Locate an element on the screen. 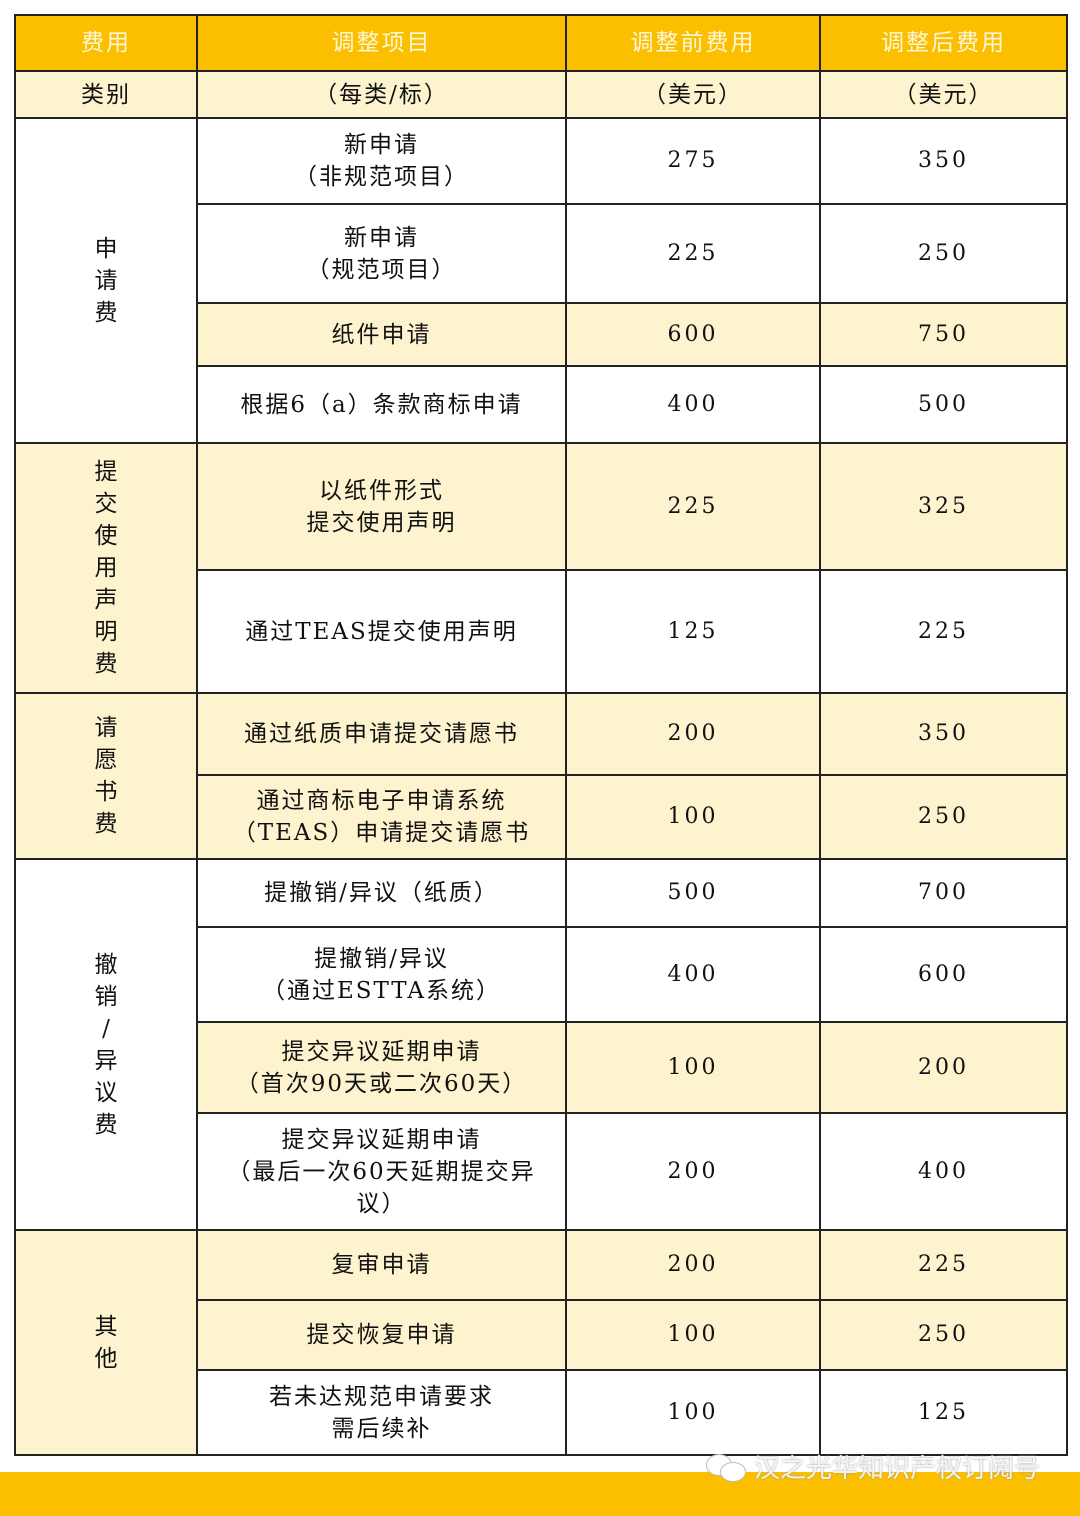 The height and width of the screenshot is (1516, 1080). item-line: （TEAS）申请提交请愿书 is located at coordinates (381, 833).